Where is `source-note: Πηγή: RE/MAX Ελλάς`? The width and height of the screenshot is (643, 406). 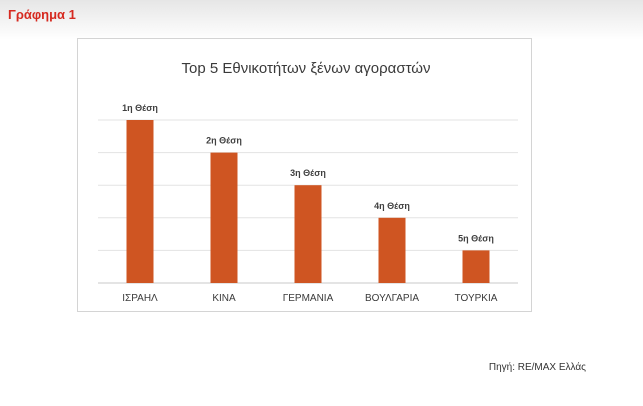 source-note: Πηγή: RE/MAX Ελλάς is located at coordinates (537, 367).